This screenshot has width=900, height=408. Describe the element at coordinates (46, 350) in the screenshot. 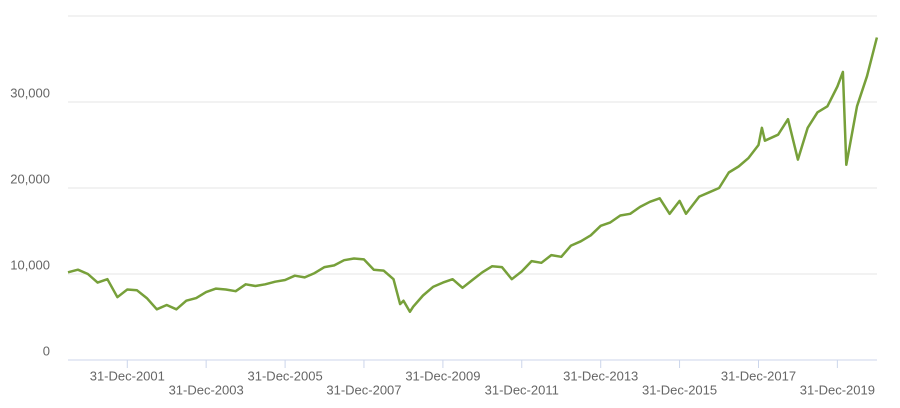

I see `y-tick-label: 0` at that location.